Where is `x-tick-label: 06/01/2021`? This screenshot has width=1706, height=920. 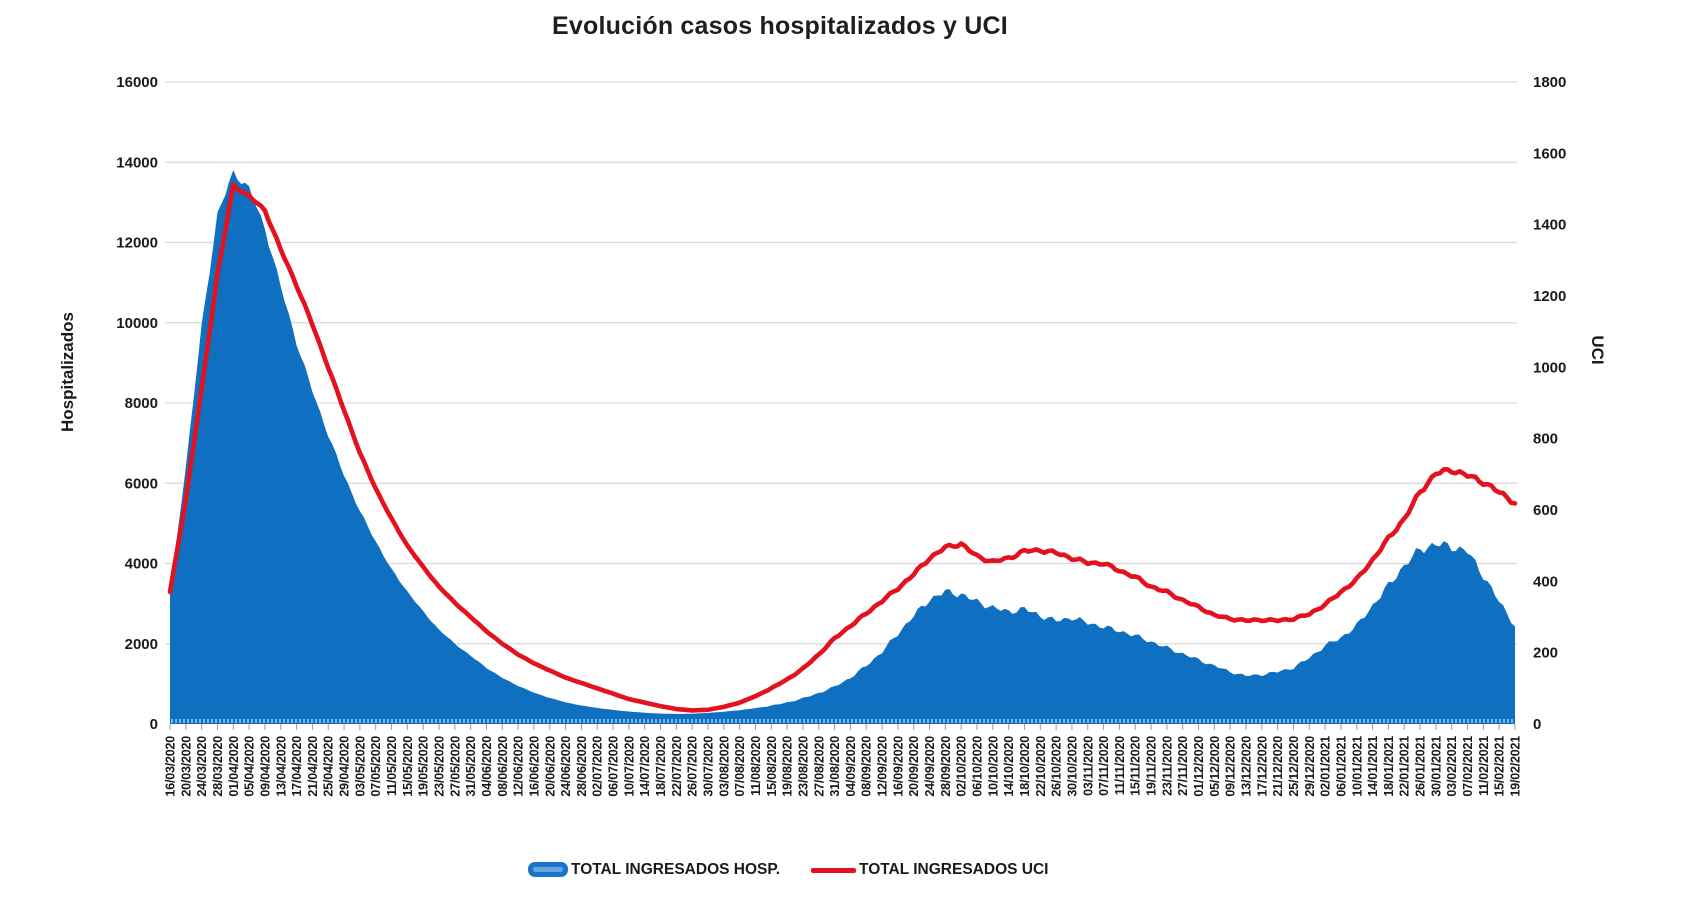 x-tick-label: 06/01/2021 is located at coordinates (1341, 766).